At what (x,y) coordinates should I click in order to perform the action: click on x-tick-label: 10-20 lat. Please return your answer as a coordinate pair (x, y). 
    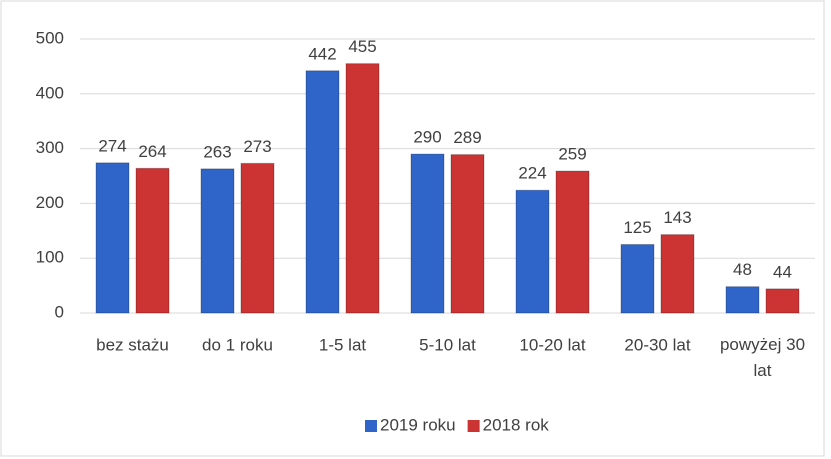
    Looking at the image, I should click on (552, 344).